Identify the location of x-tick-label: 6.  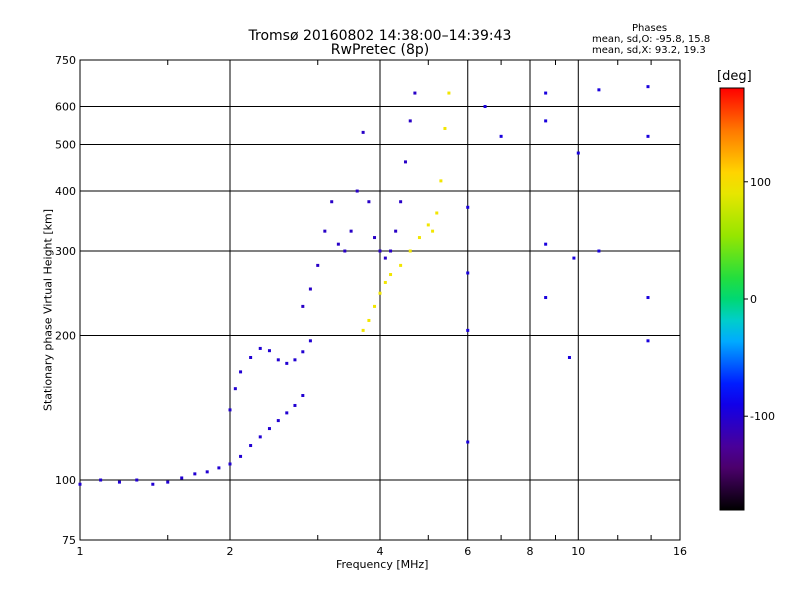
(467, 551).